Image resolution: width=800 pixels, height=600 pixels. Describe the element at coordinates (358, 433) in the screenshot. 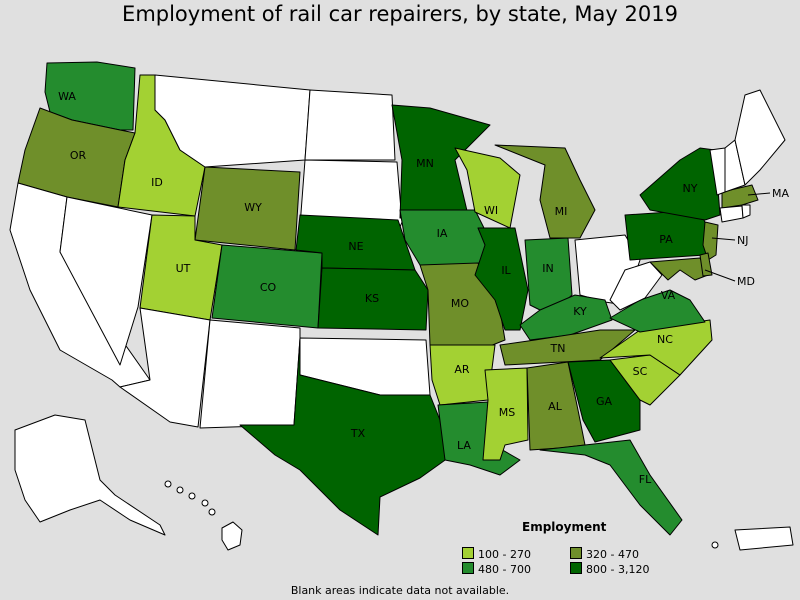

I see `state-label-tx: TX` at that location.